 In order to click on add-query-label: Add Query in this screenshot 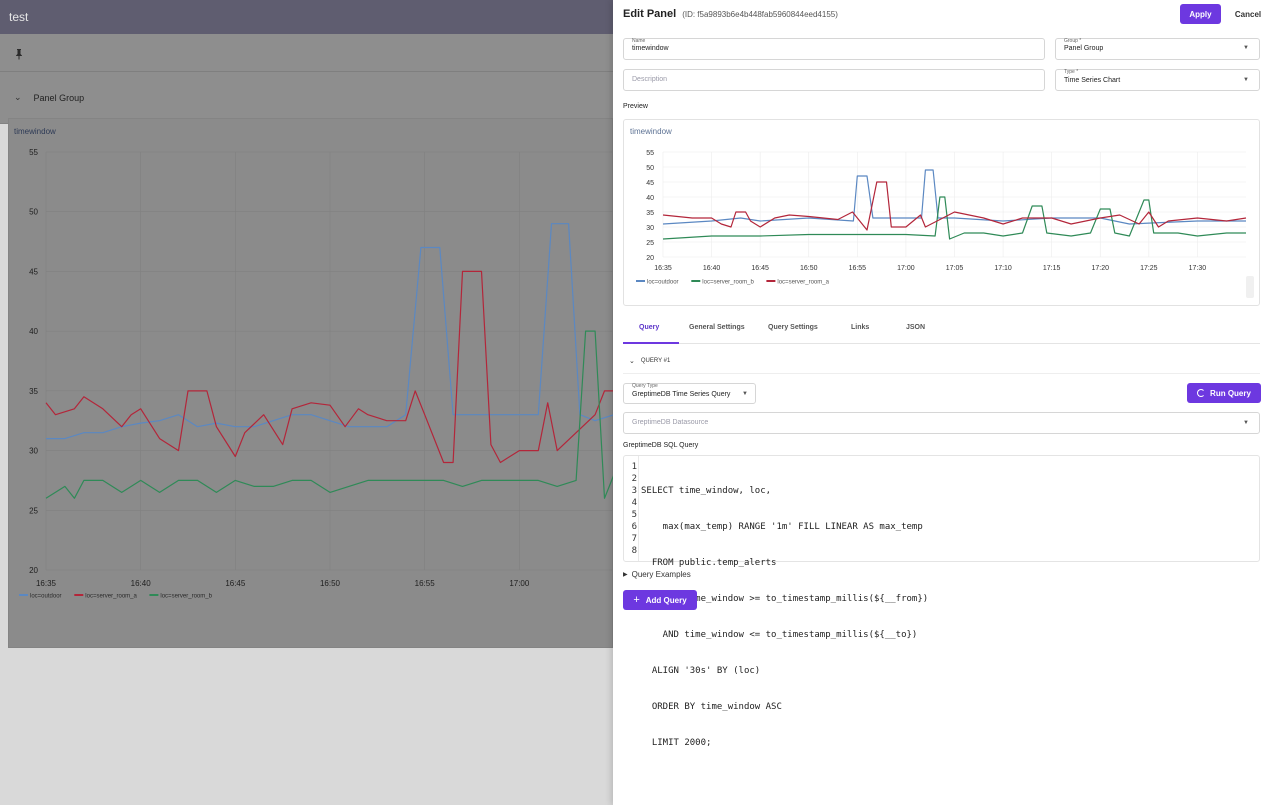, I will do `click(666, 600)`.